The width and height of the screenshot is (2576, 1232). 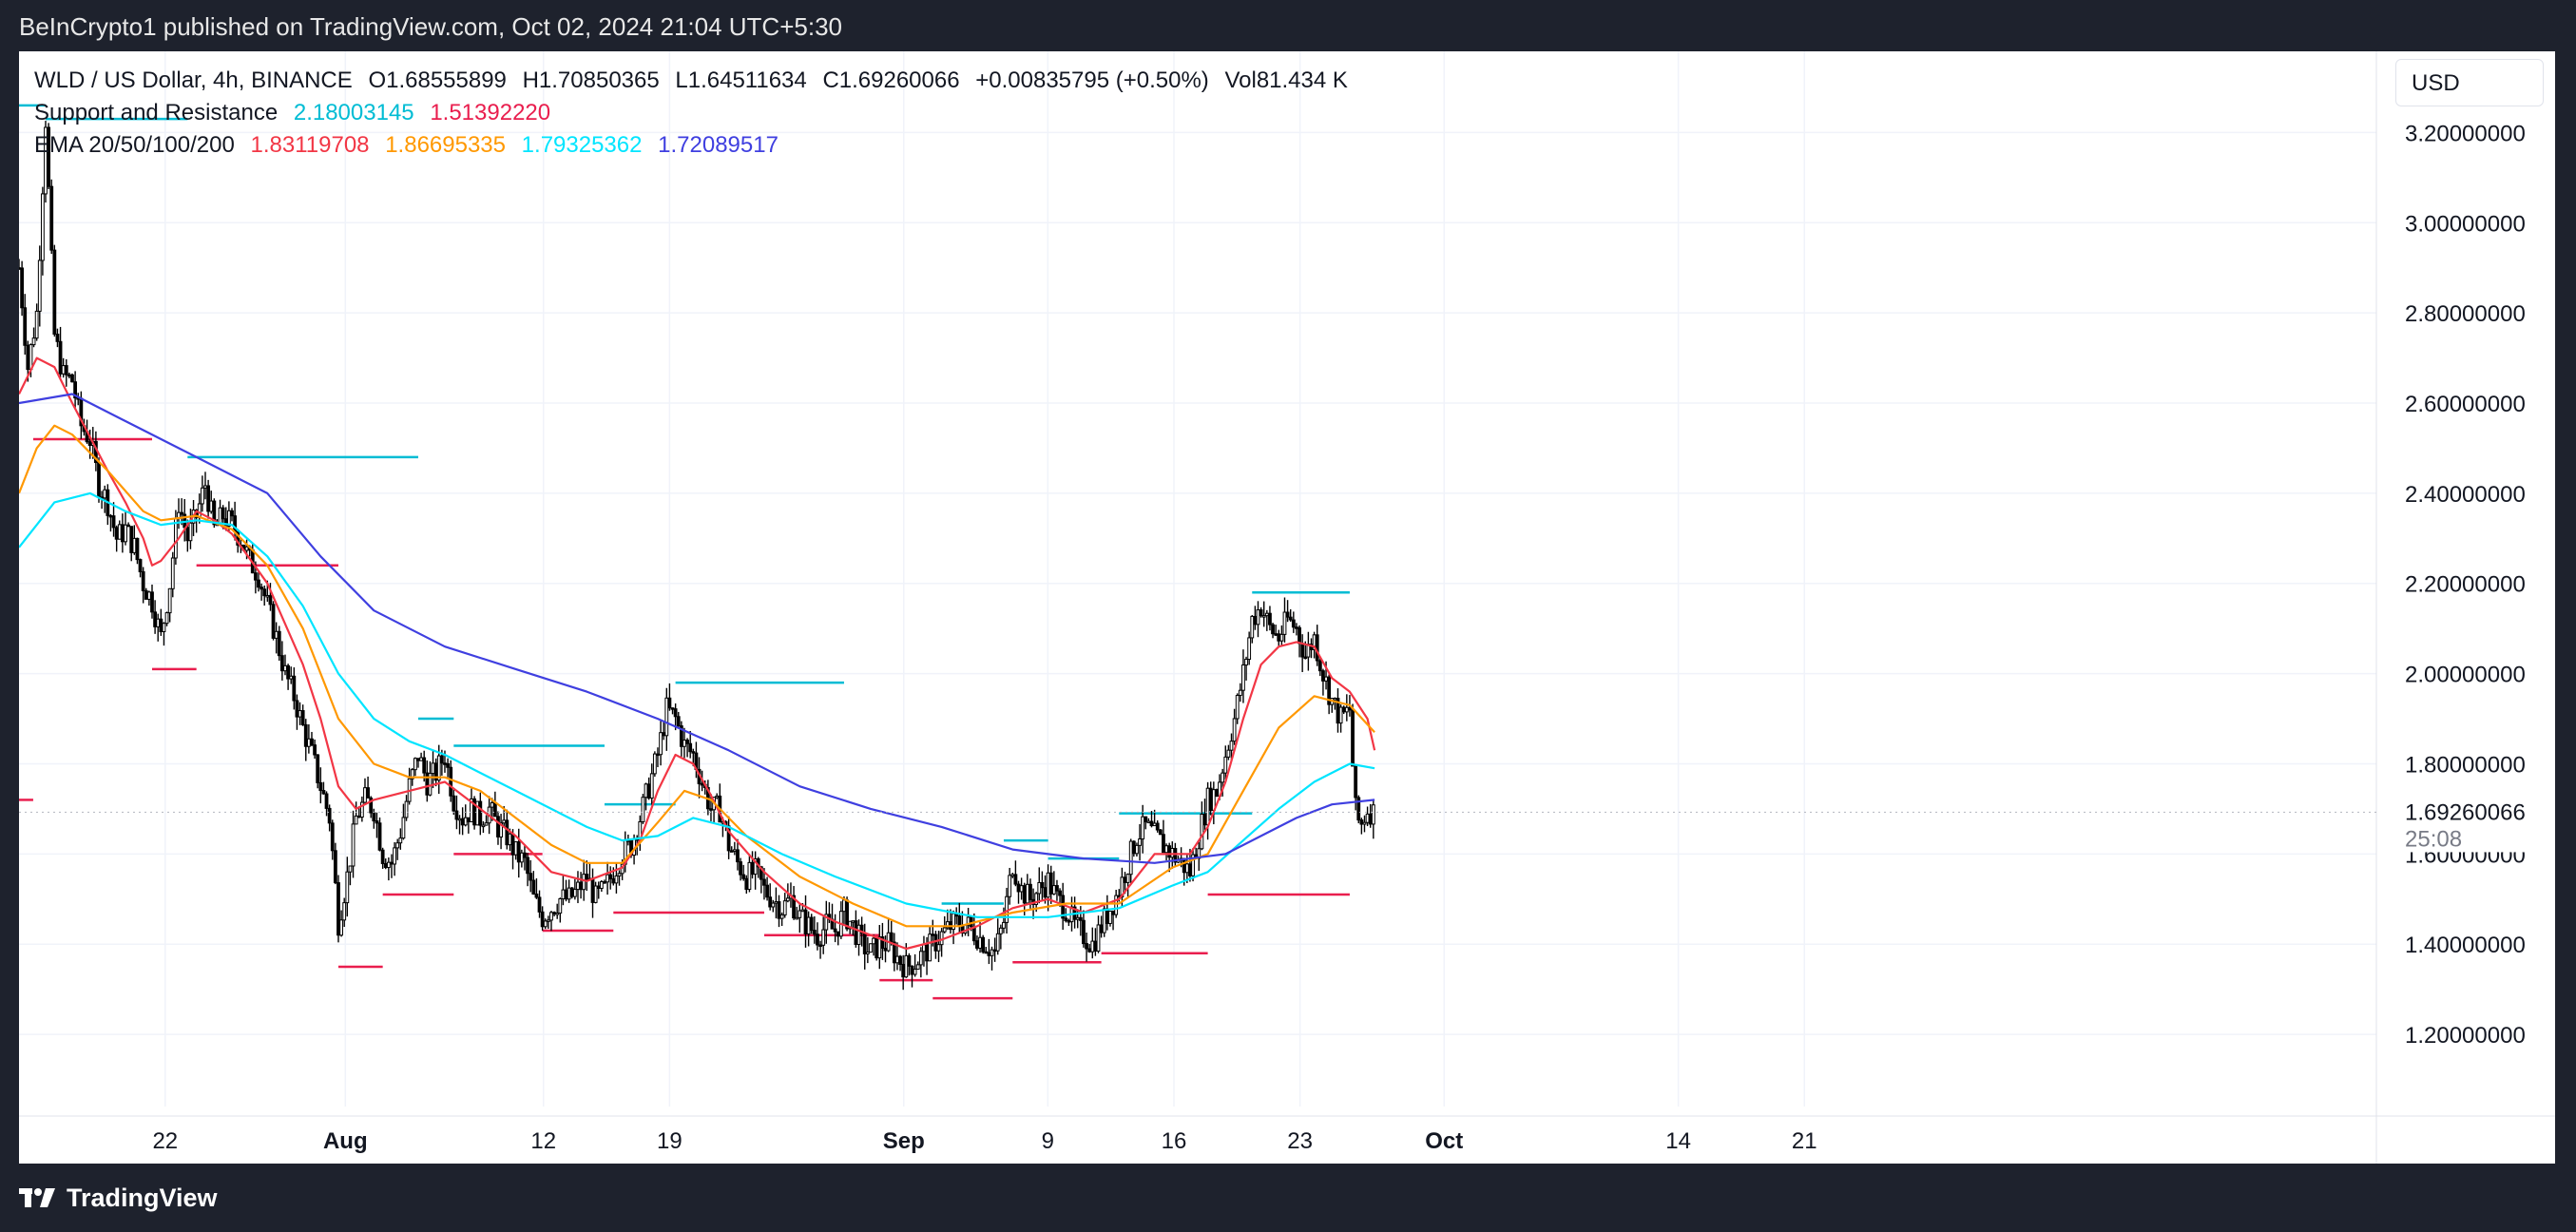 What do you see at coordinates (193, 80) in the screenshot?
I see `symbol-title: WLD / US Dollar, 4h, BINANCE` at bounding box center [193, 80].